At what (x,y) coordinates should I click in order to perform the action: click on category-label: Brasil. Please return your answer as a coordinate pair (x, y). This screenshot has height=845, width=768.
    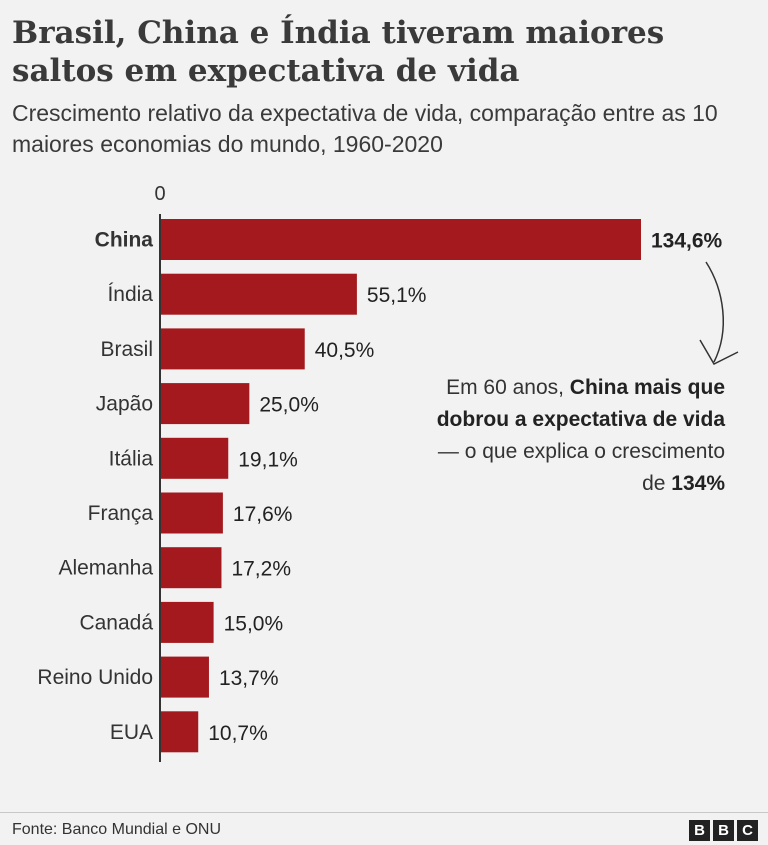
    Looking at the image, I should click on (126, 349).